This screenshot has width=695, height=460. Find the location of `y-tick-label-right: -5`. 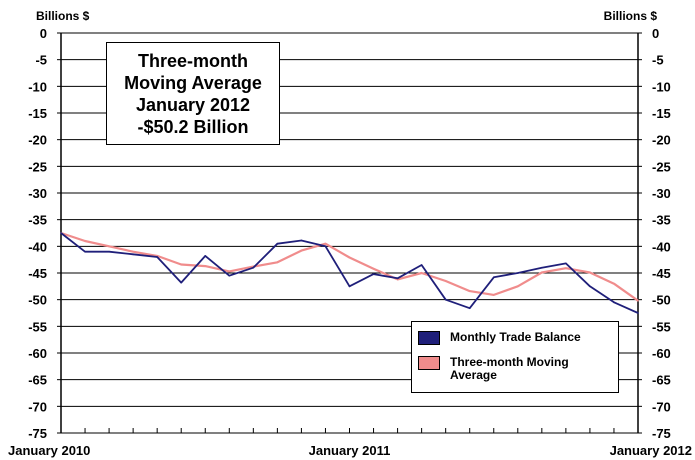

y-tick-label-right: -5 is located at coordinates (658, 60).